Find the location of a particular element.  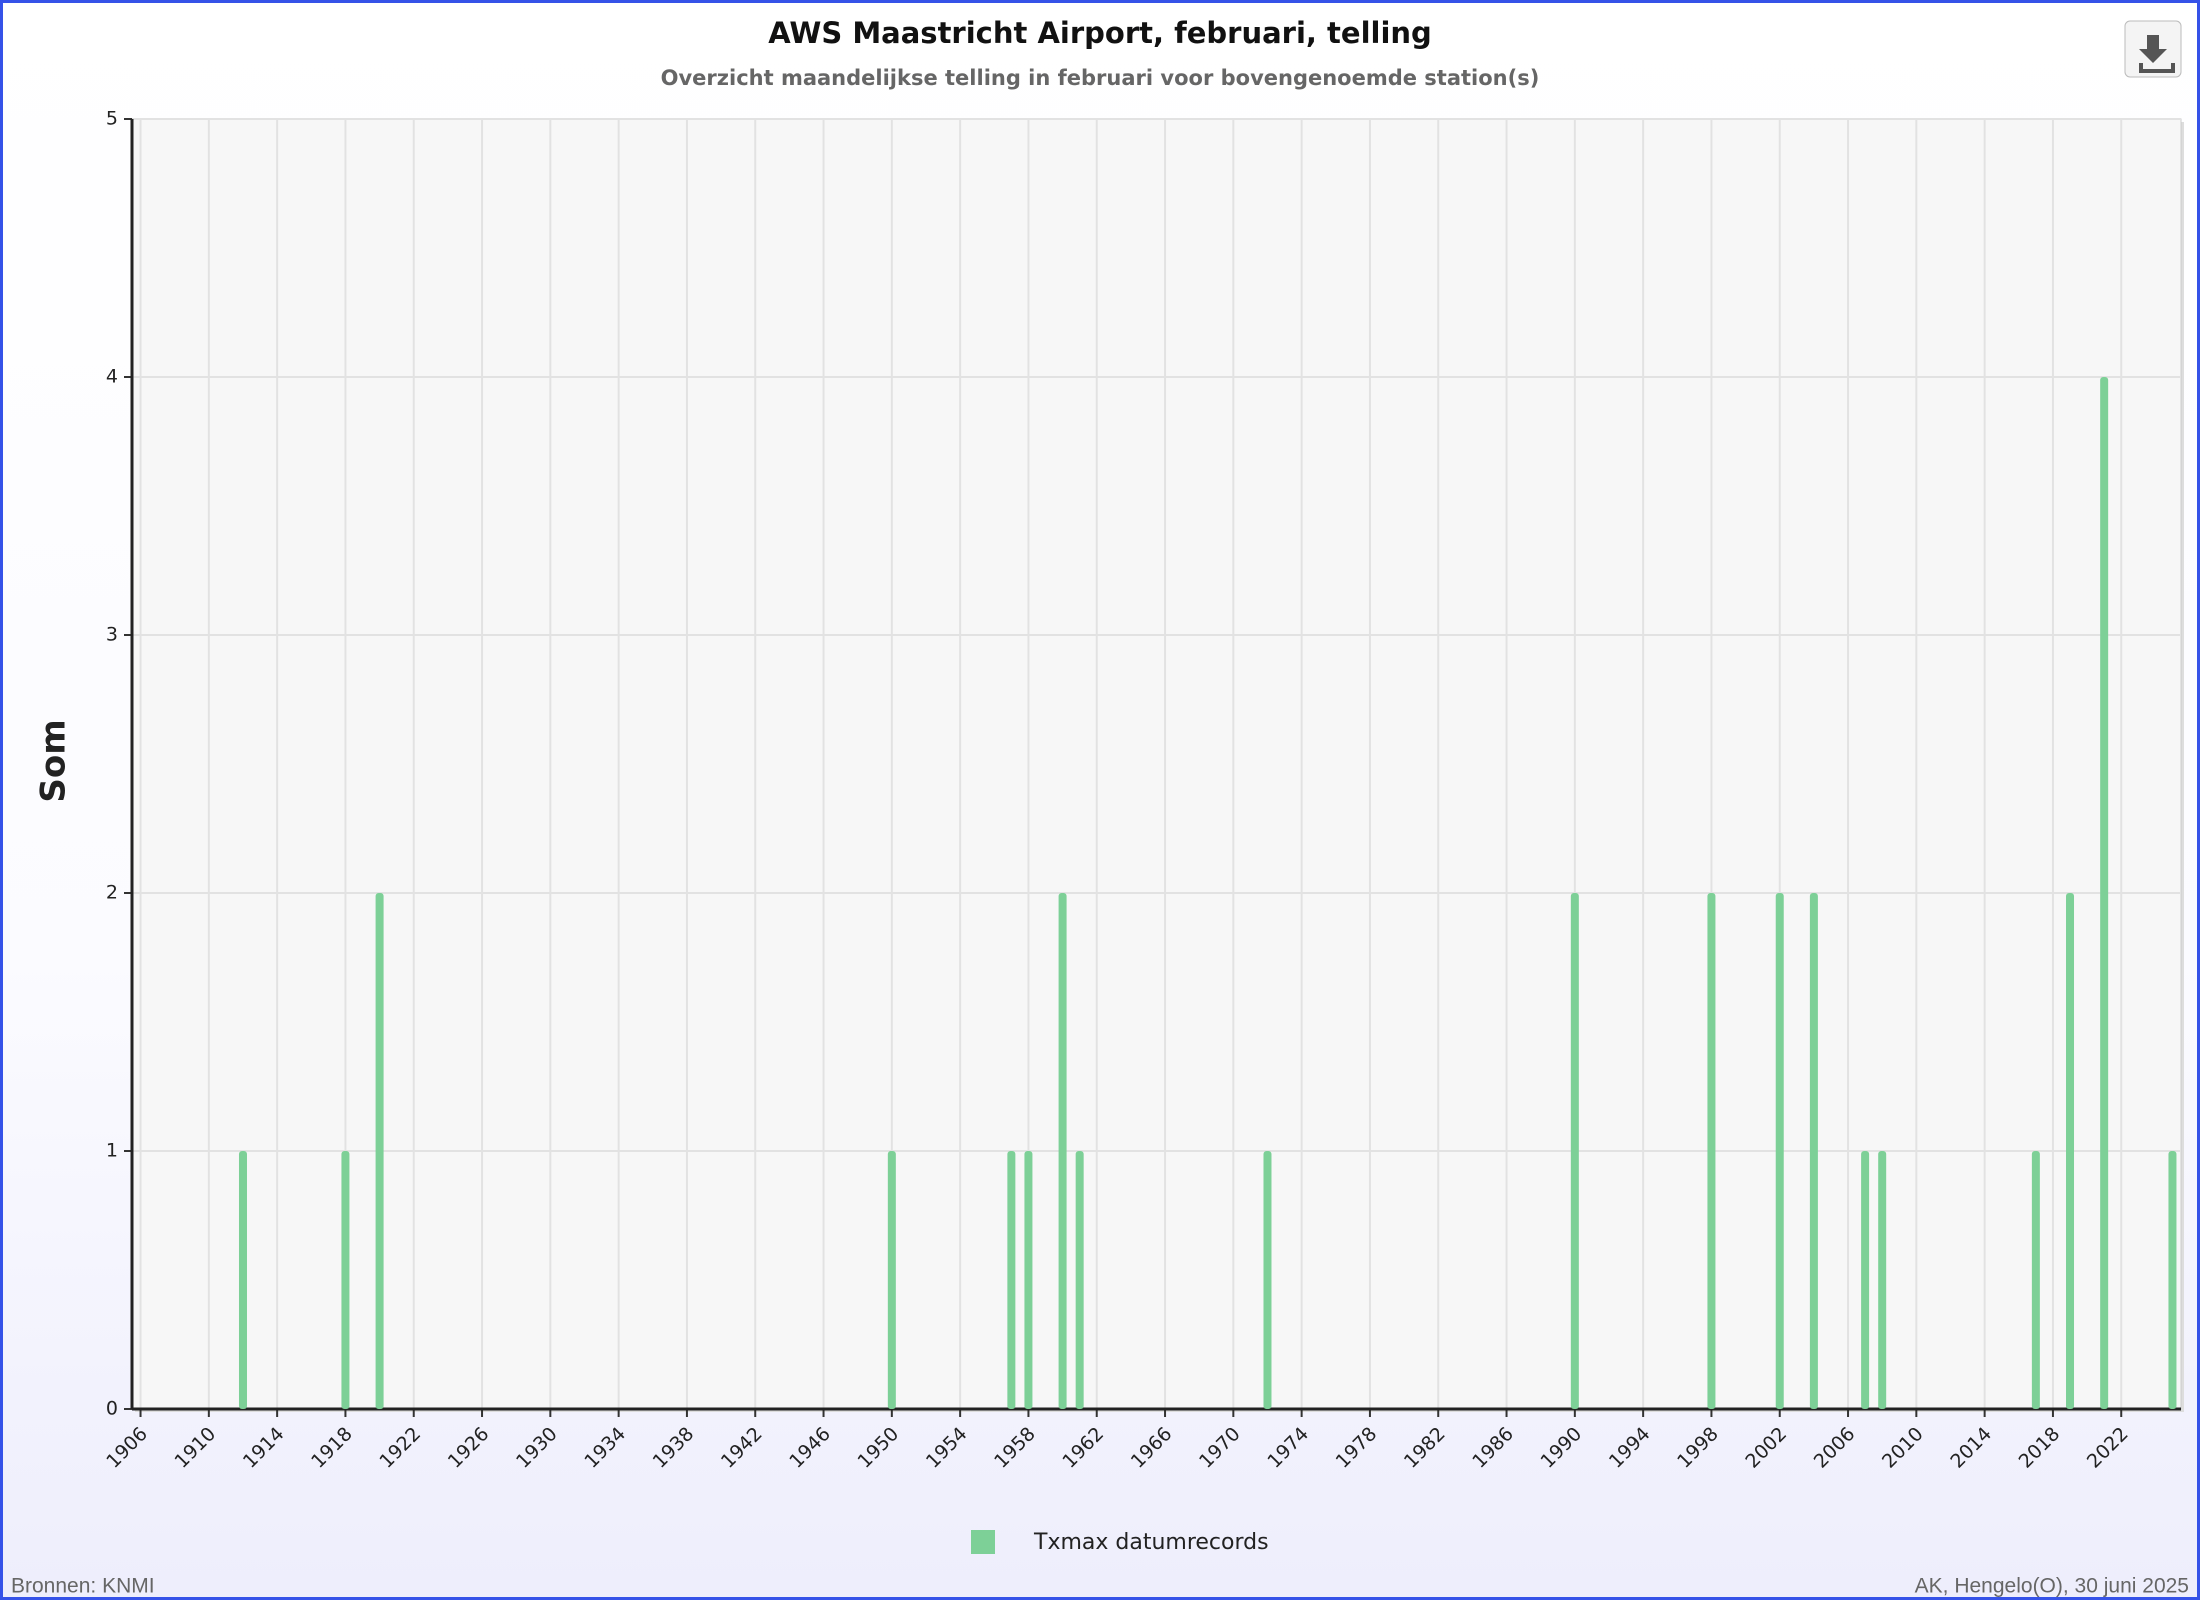

x-tick-label: 1910 is located at coordinates (196, 1448).